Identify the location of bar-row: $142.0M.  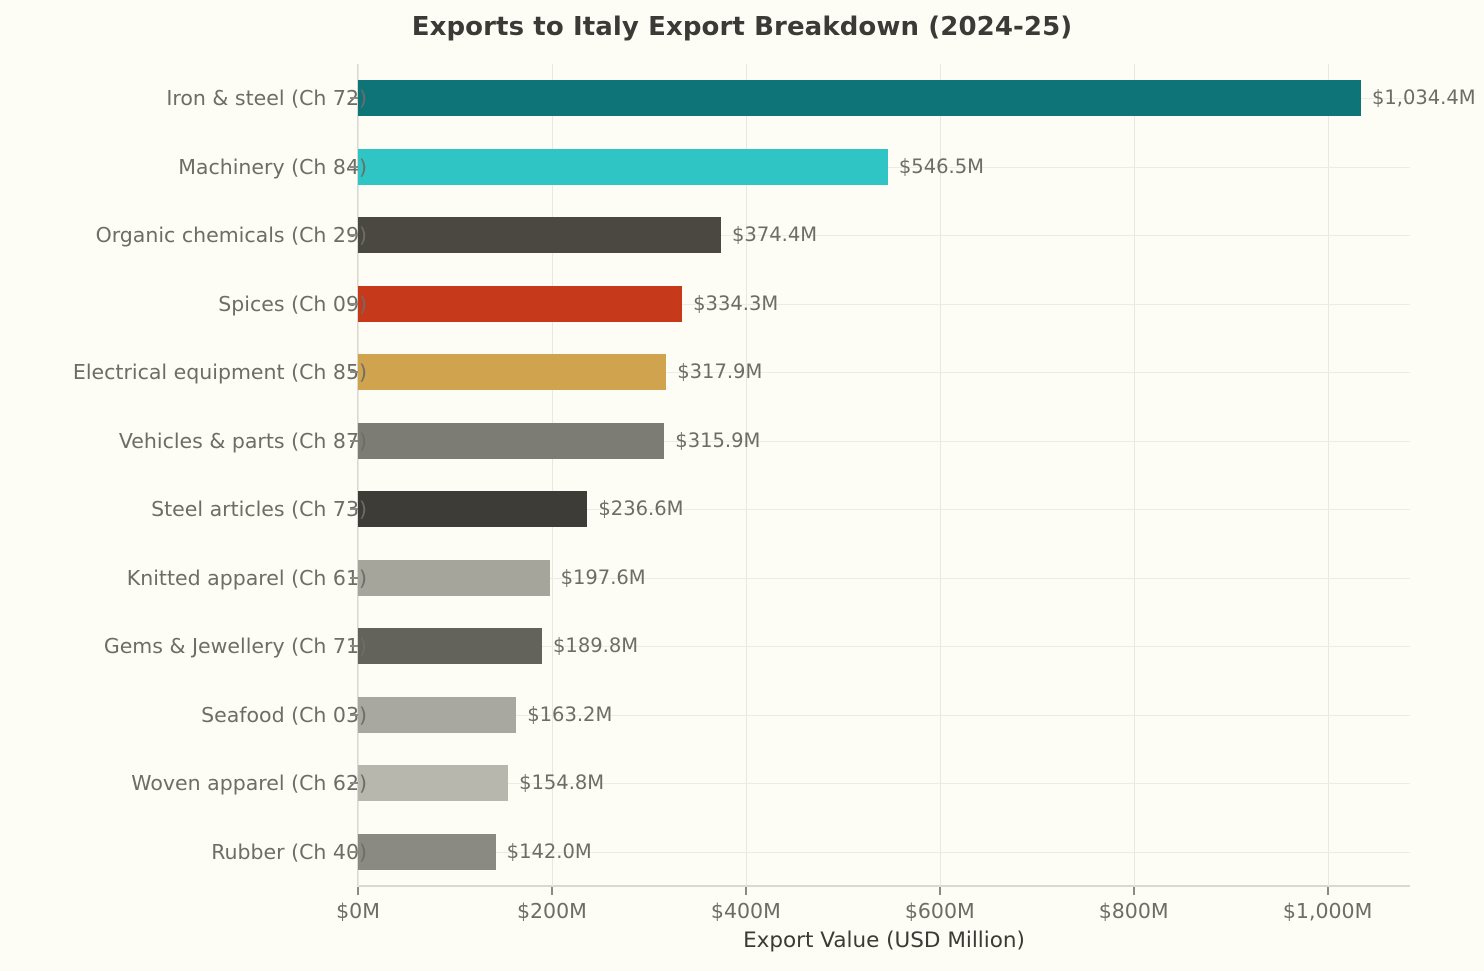
(884, 852).